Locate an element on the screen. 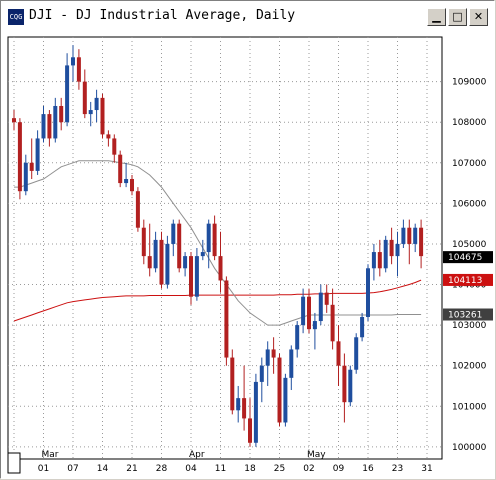 The image size is (496, 480). scroll-handle is located at coordinates (14, 463).